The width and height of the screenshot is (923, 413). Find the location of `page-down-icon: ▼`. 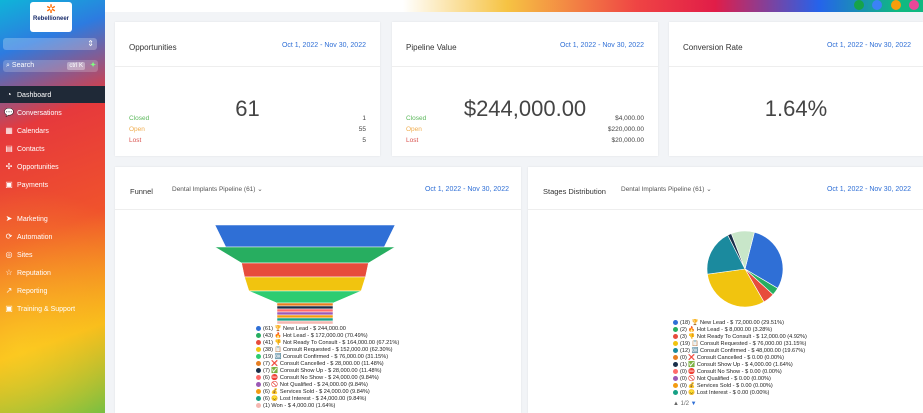

page-down-icon: ▼ is located at coordinates (693, 404).